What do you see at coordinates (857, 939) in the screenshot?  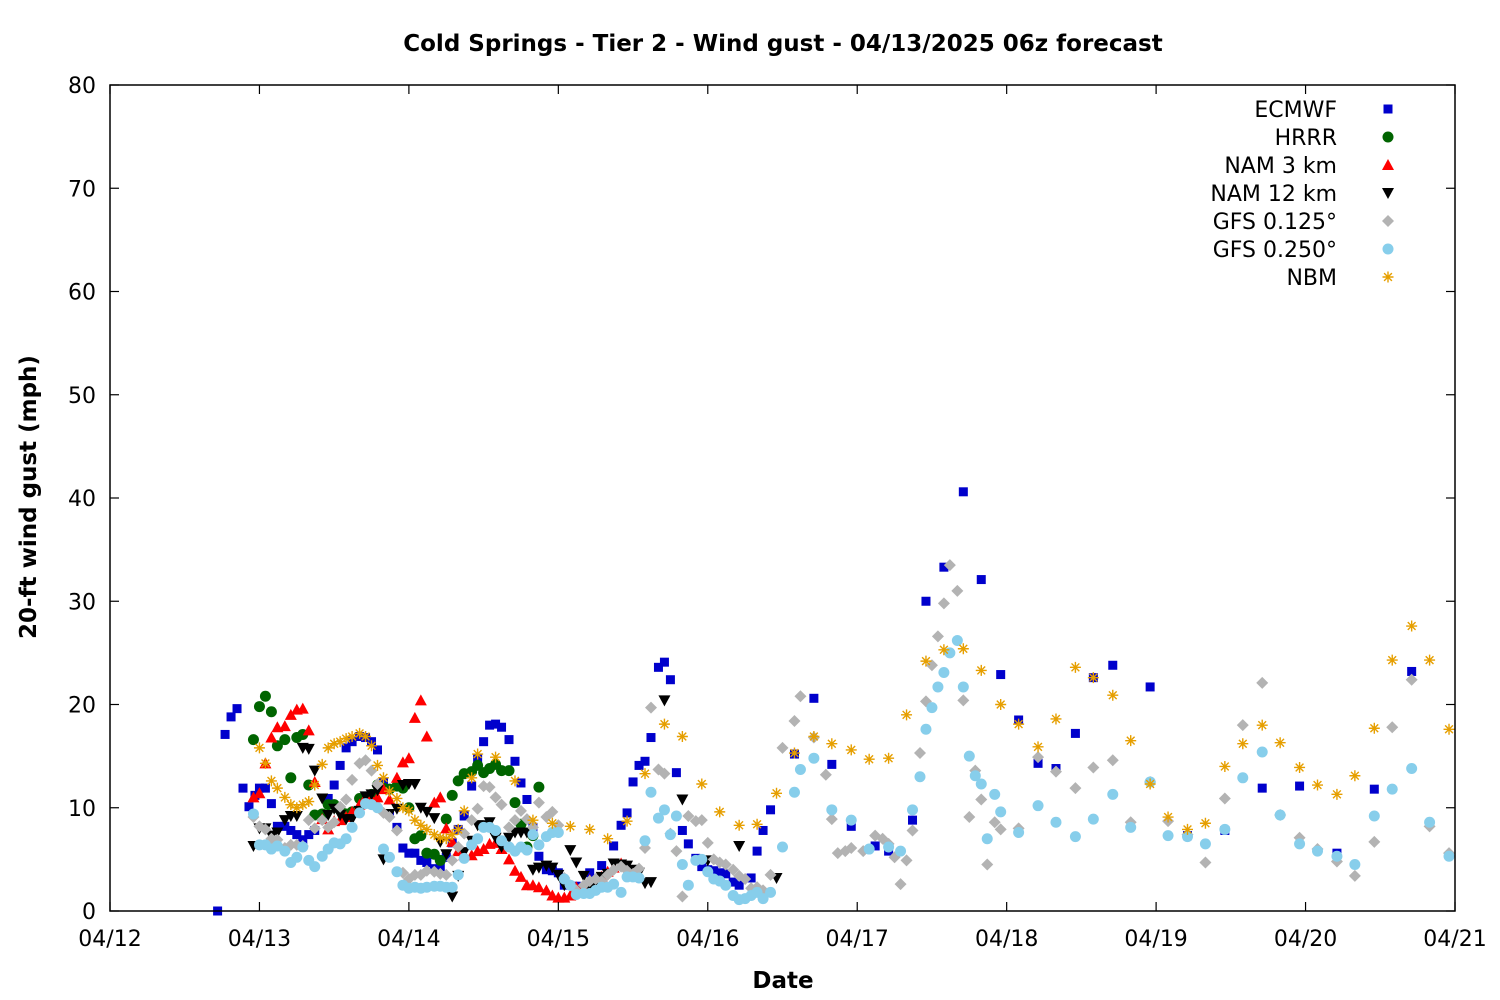 I see `x-tick-label: 04/17` at bounding box center [857, 939].